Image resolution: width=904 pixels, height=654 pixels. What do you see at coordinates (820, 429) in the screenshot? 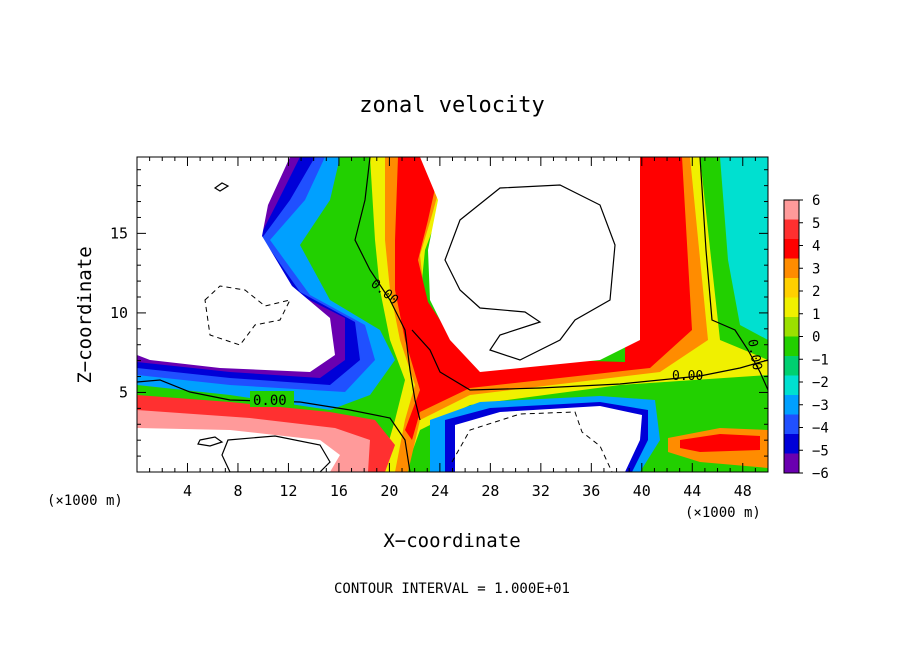
I see `colorbar-label: −4` at bounding box center [820, 429].